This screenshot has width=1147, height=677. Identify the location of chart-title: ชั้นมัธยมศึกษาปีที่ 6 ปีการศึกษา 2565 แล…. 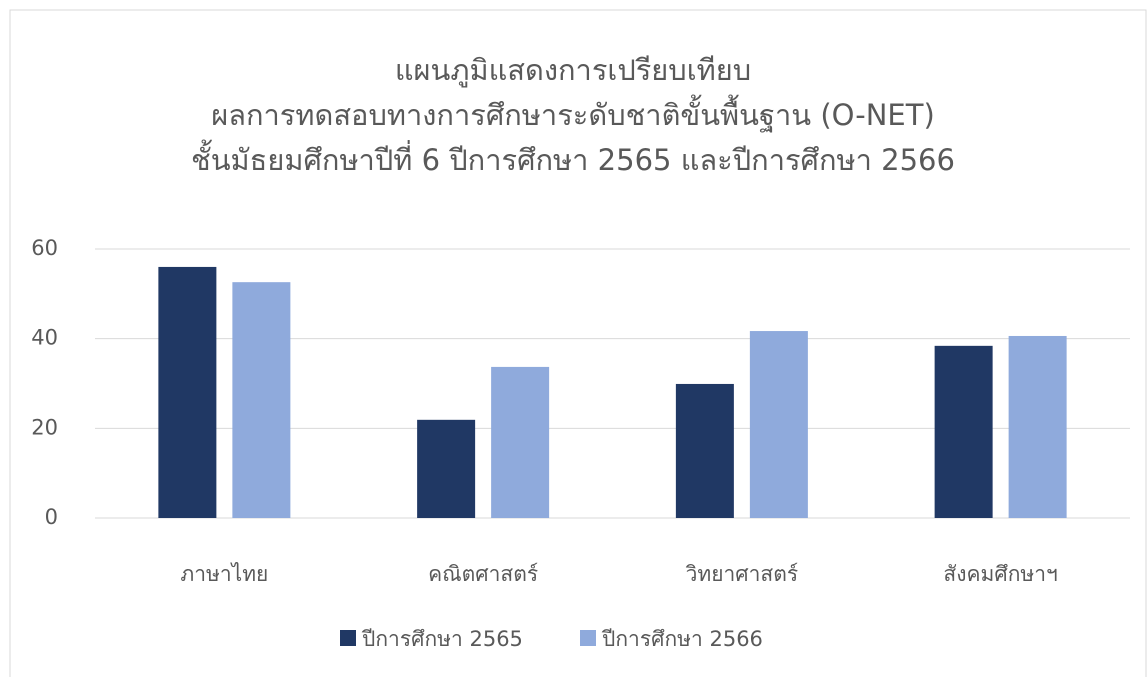
(573, 158).